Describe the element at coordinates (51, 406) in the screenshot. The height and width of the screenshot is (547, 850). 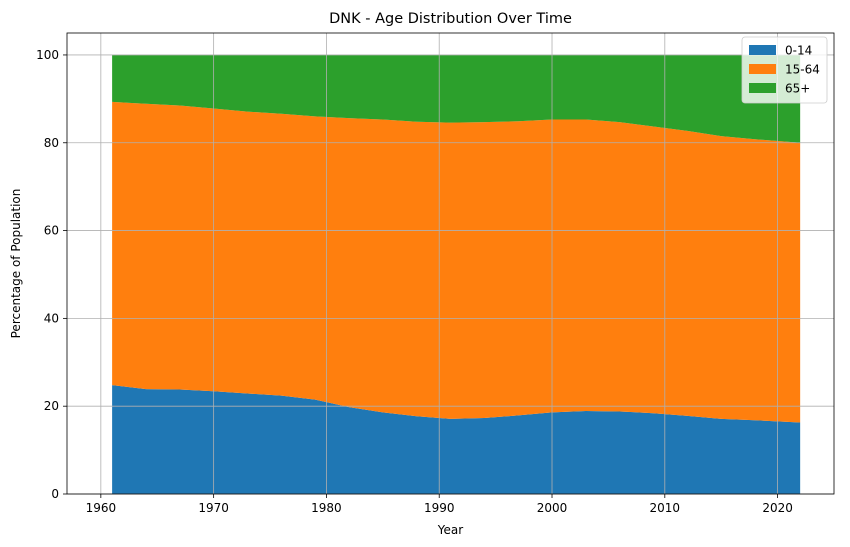
I see `y-tick-label: 20` at that location.